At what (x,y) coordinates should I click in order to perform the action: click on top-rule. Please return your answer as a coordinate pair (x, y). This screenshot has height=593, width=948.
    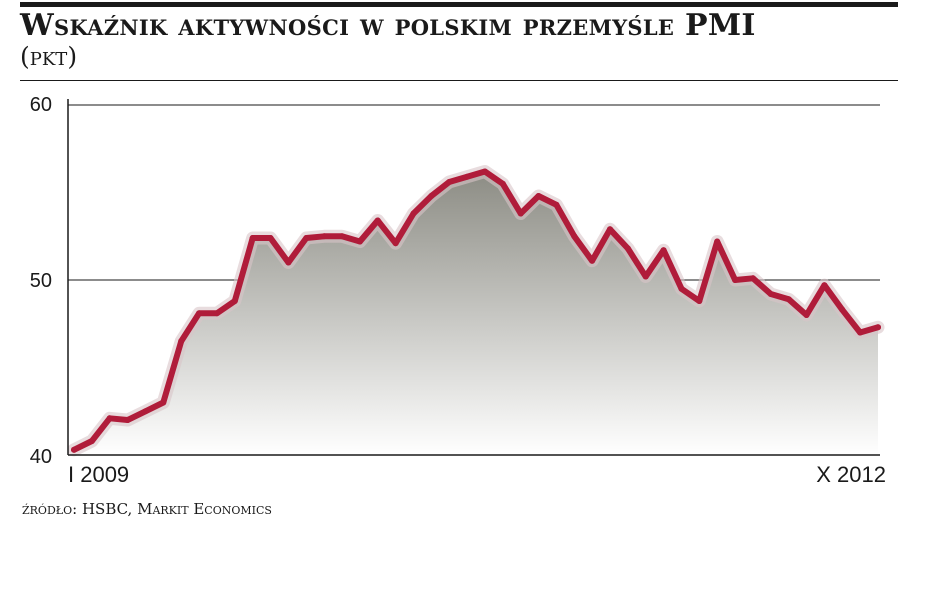
    Looking at the image, I should click on (459, 4).